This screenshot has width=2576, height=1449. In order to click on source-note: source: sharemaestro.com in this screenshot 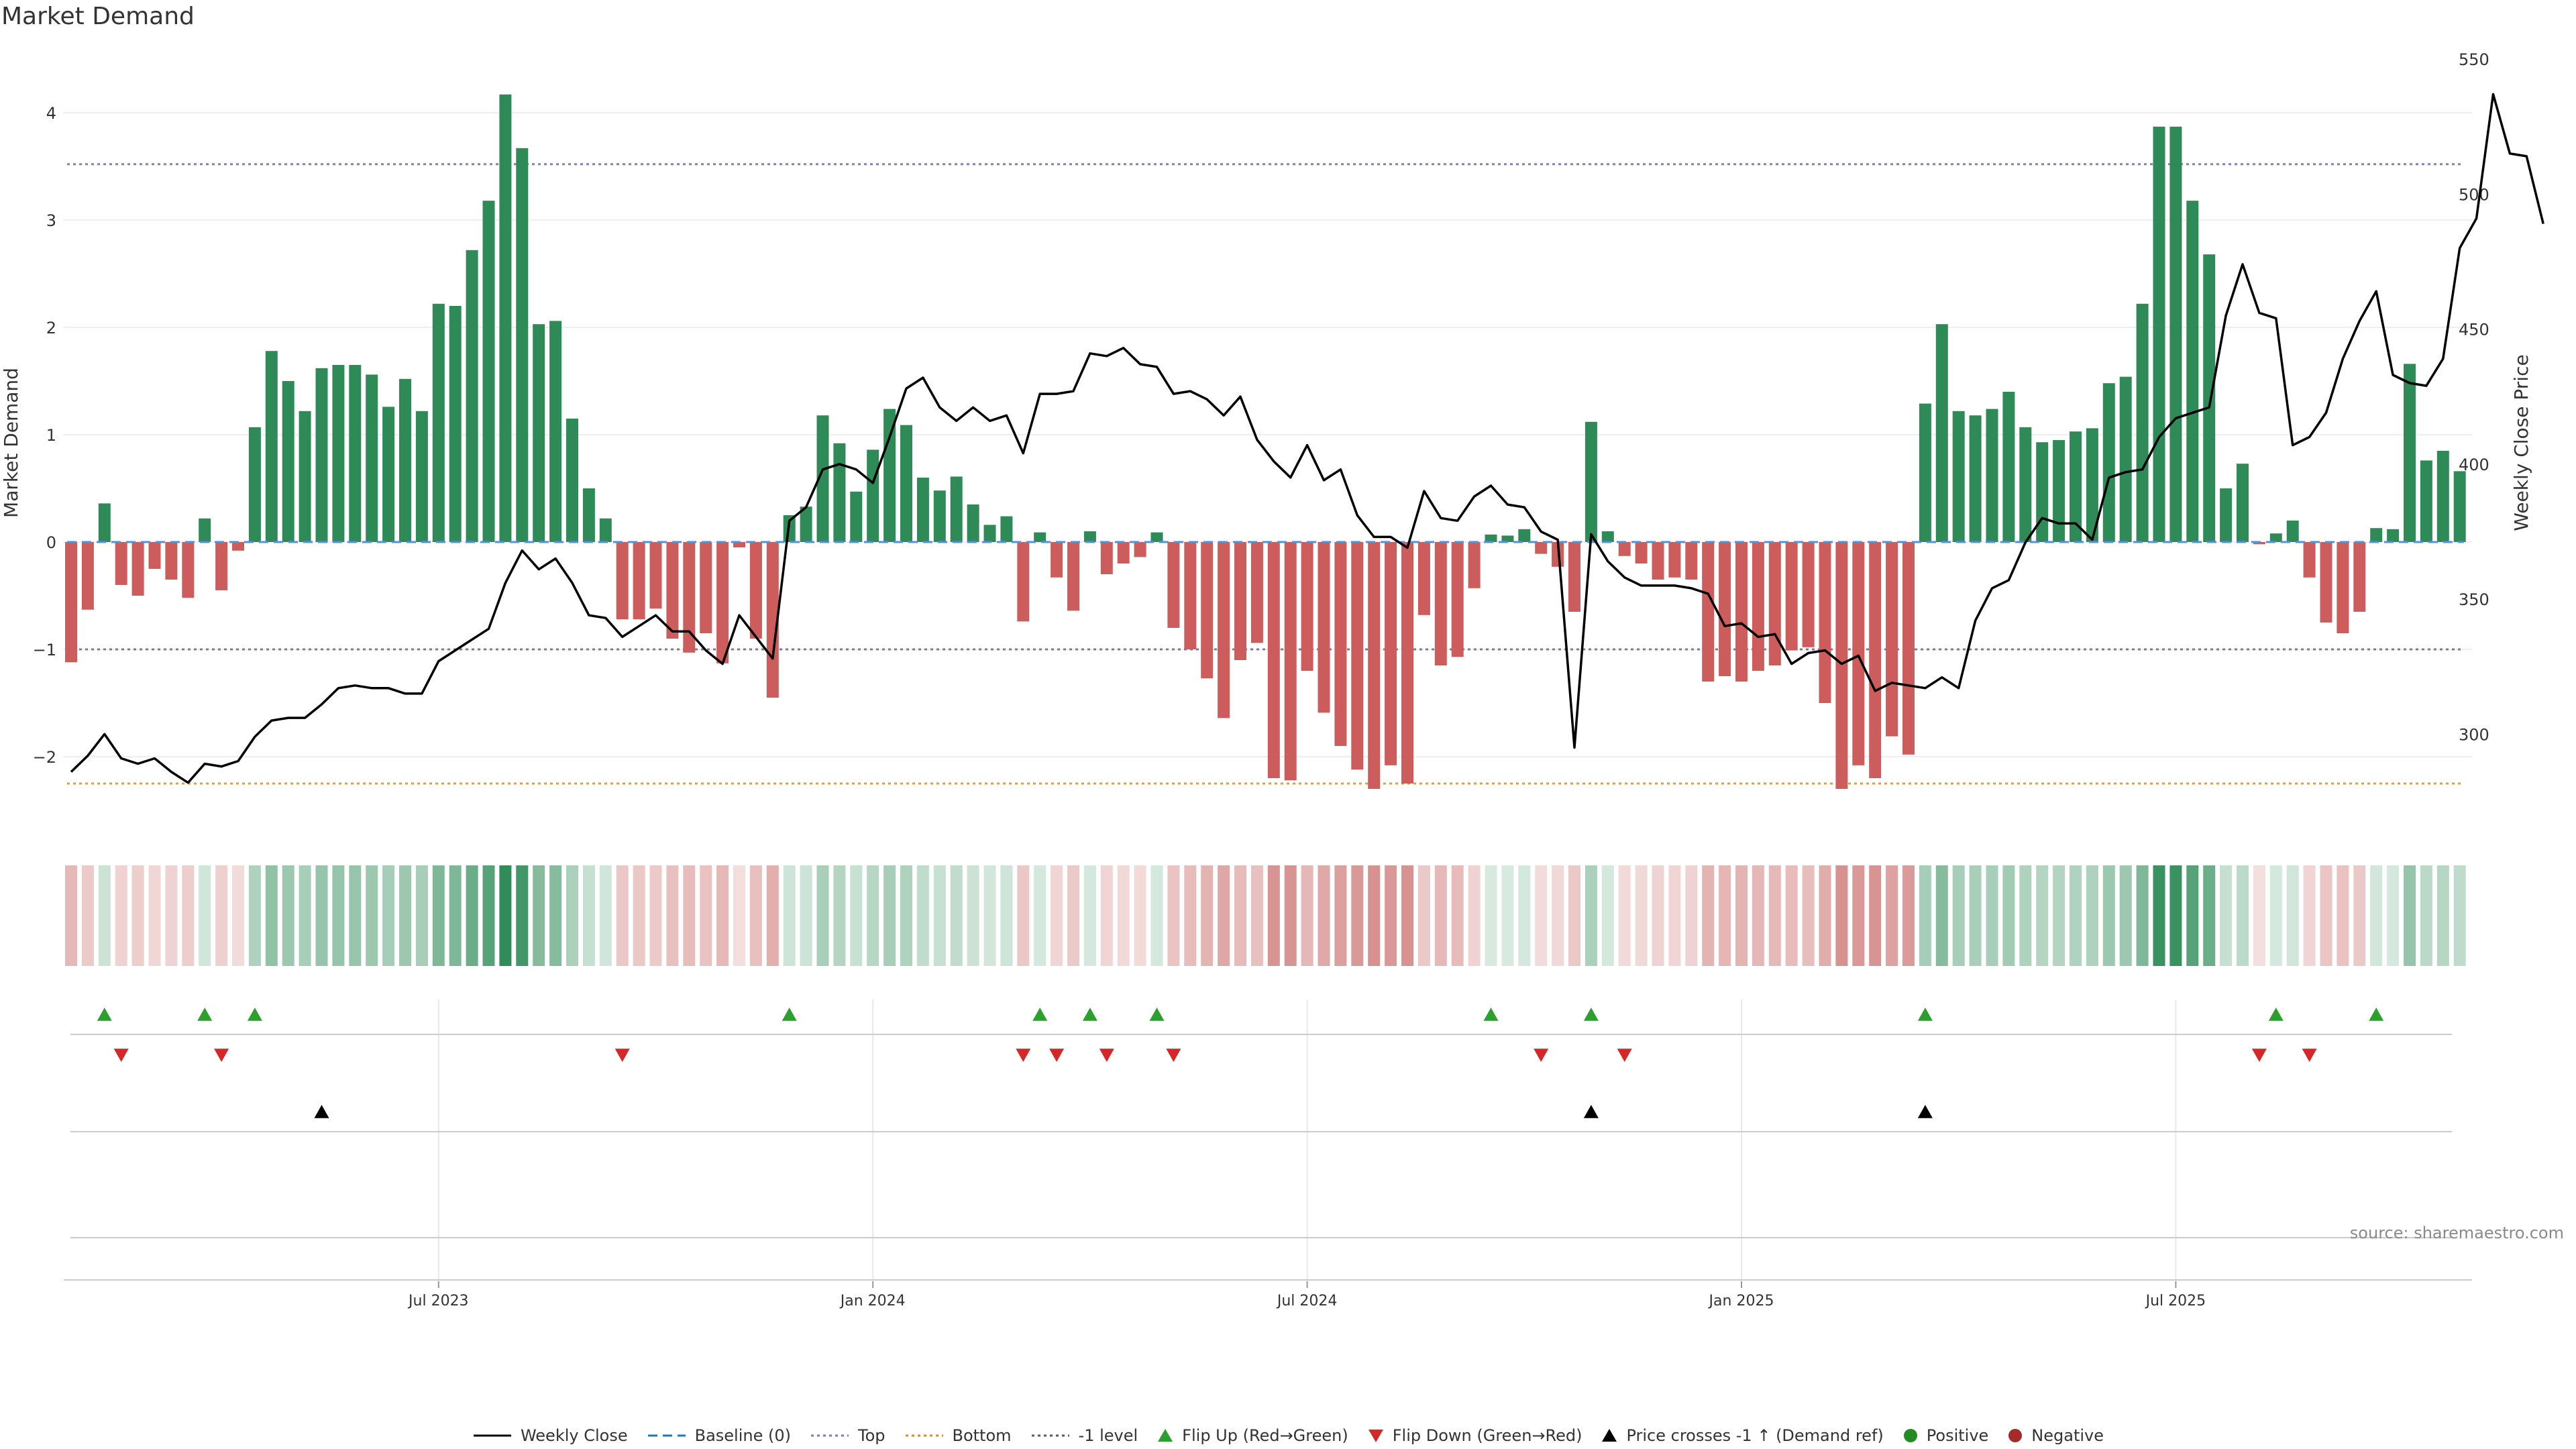, I will do `click(2456, 1233)`.